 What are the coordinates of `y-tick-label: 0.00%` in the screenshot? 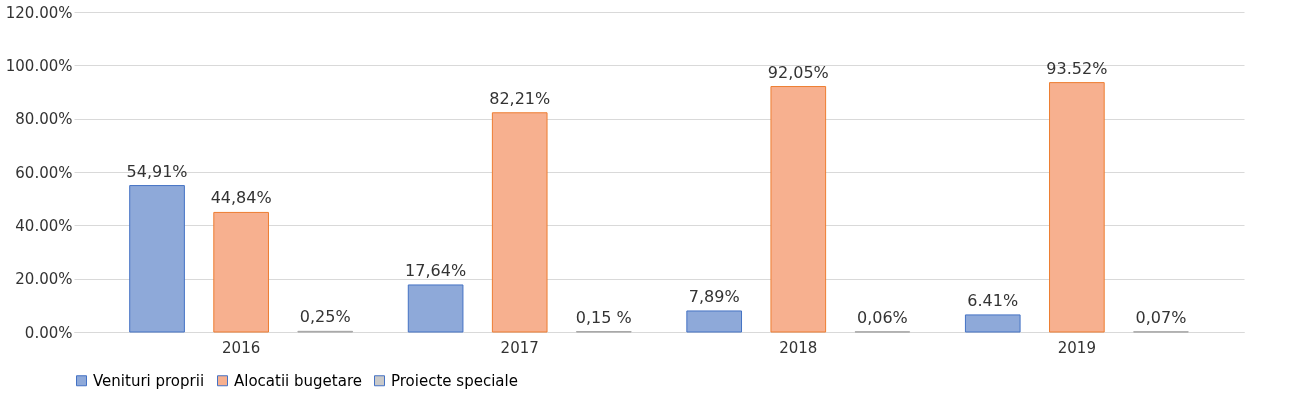 It's located at (48, 332).